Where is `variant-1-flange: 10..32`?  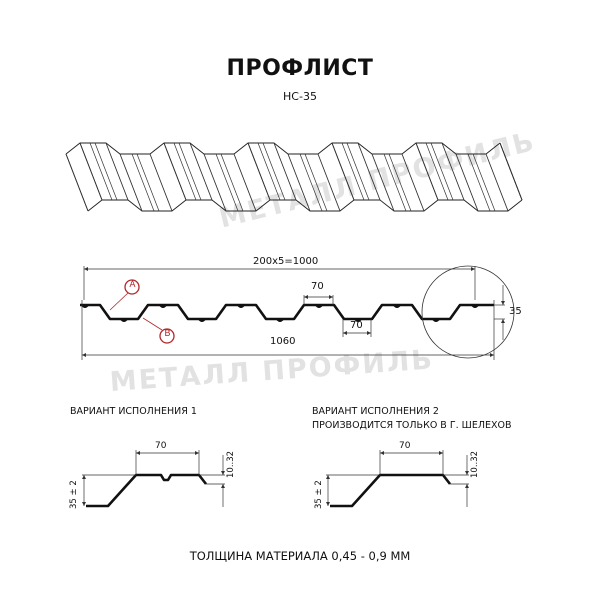 variant-1-flange: 10..32 is located at coordinates (231, 464).